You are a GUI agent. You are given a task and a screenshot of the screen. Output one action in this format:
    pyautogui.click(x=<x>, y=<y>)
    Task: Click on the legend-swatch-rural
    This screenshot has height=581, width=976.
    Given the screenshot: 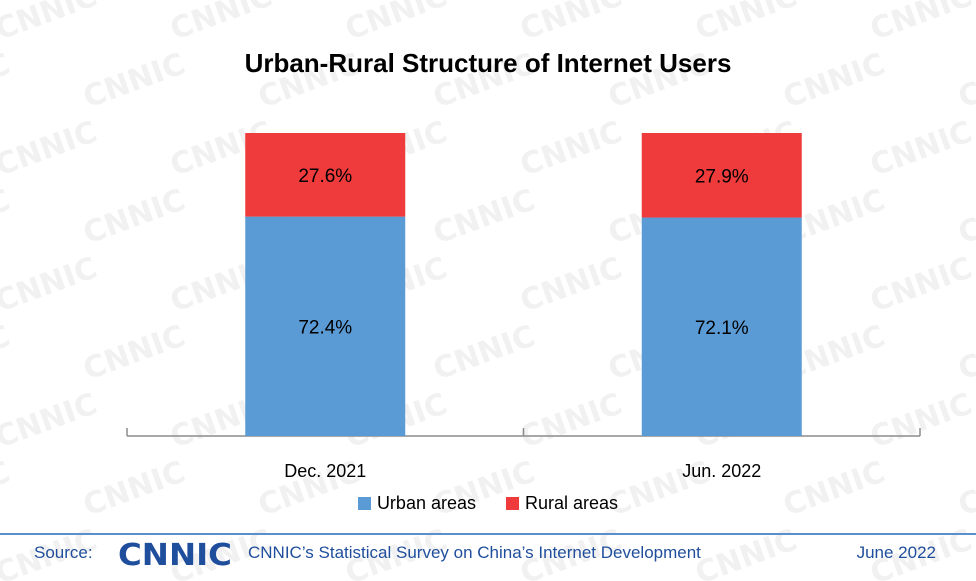 What is the action you would take?
    pyautogui.click(x=512, y=503)
    